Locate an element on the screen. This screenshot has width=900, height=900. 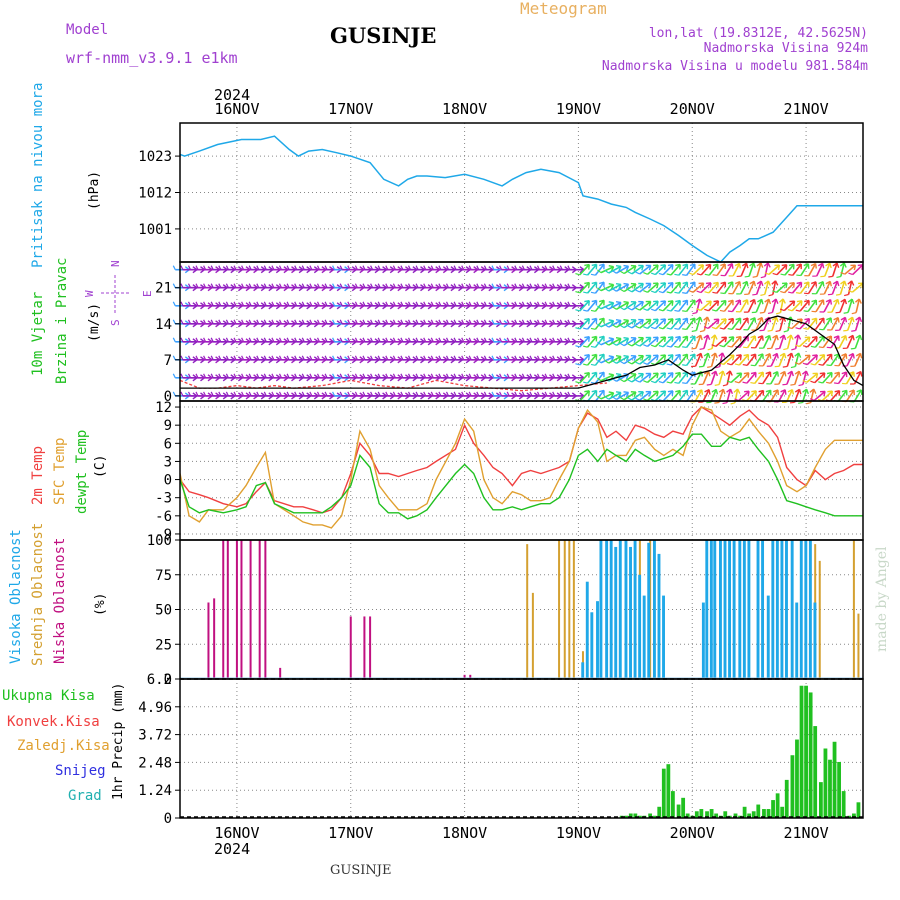
wind-tick-label: 0 is located at coordinates (168, 397).